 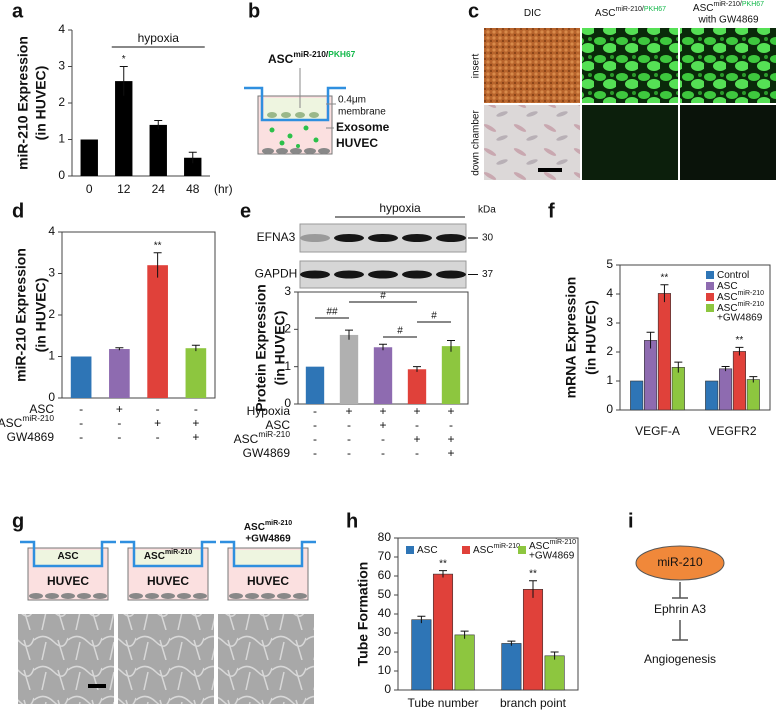 I want to click on comparison-label: #, so click(x=400, y=331).